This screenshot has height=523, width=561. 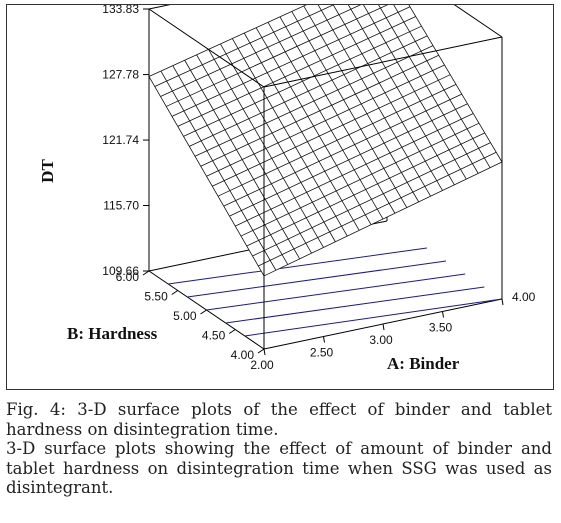 I want to click on plot-floor, so click(x=325, y=298).